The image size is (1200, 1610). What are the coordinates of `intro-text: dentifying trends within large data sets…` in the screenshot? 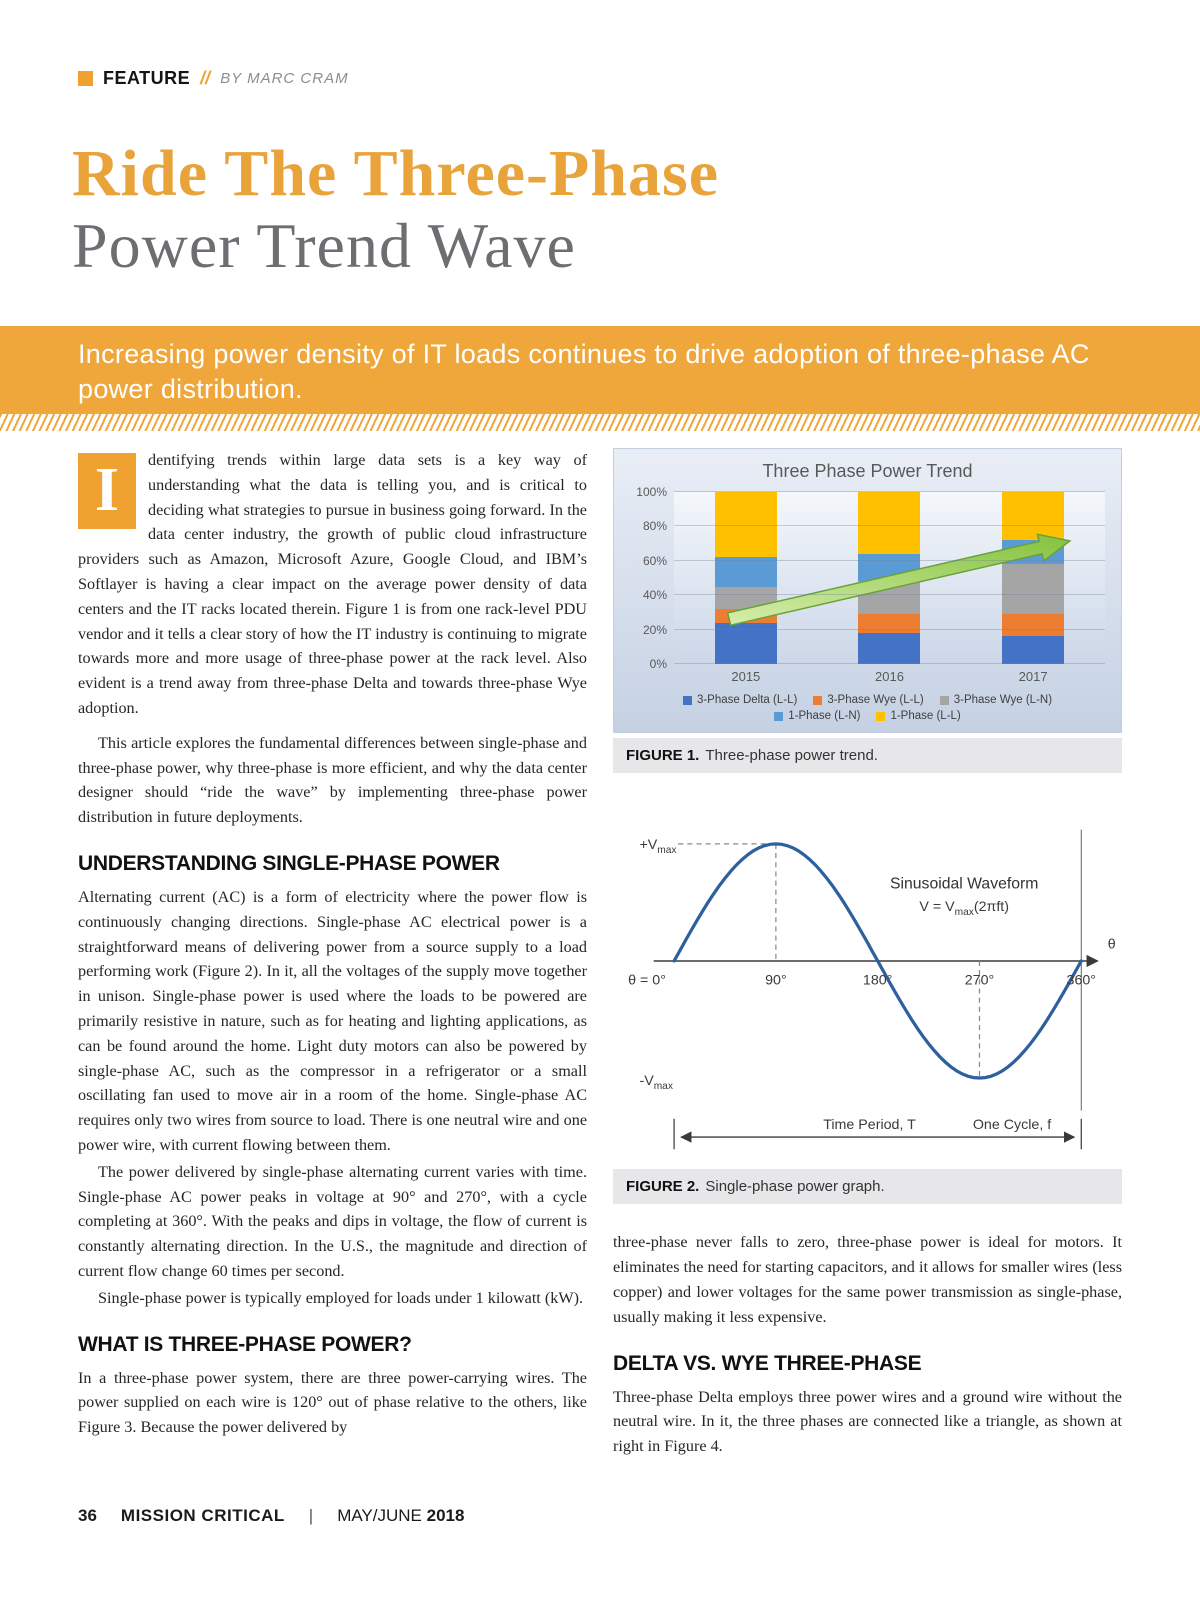 It's located at (332, 584).